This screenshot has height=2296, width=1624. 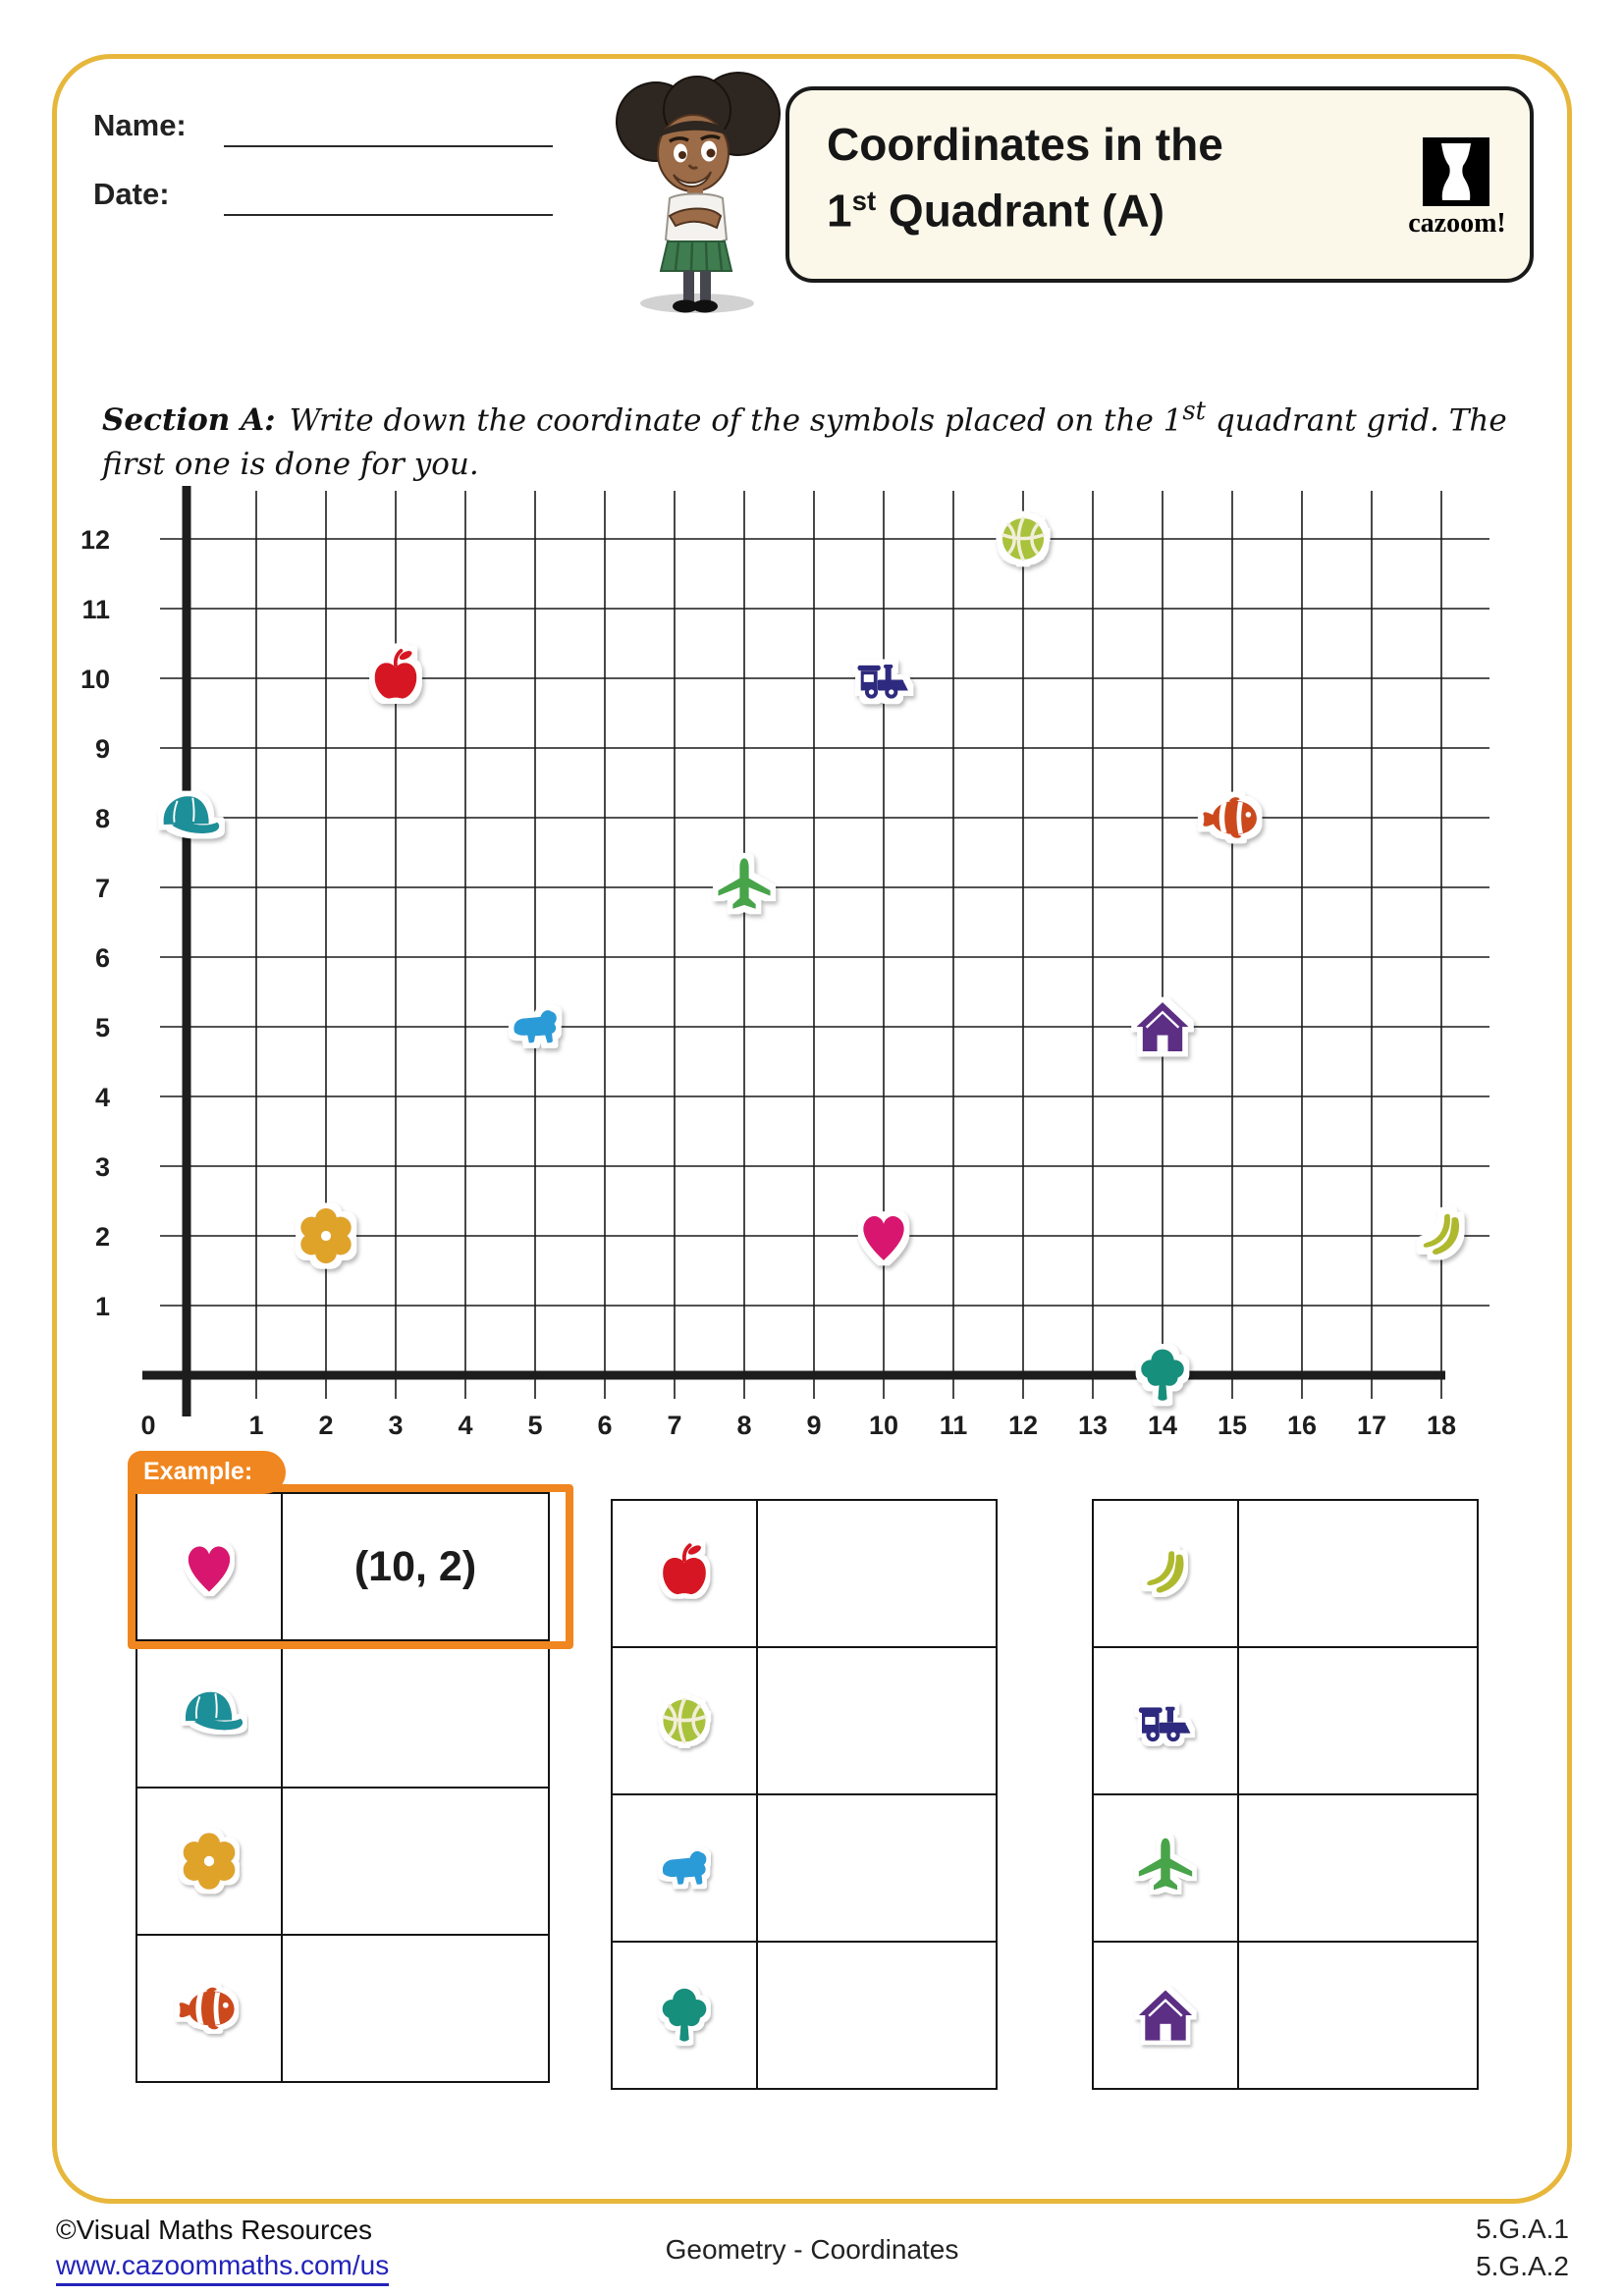 I want to click on x-tick-label: 3, so click(x=395, y=1425).